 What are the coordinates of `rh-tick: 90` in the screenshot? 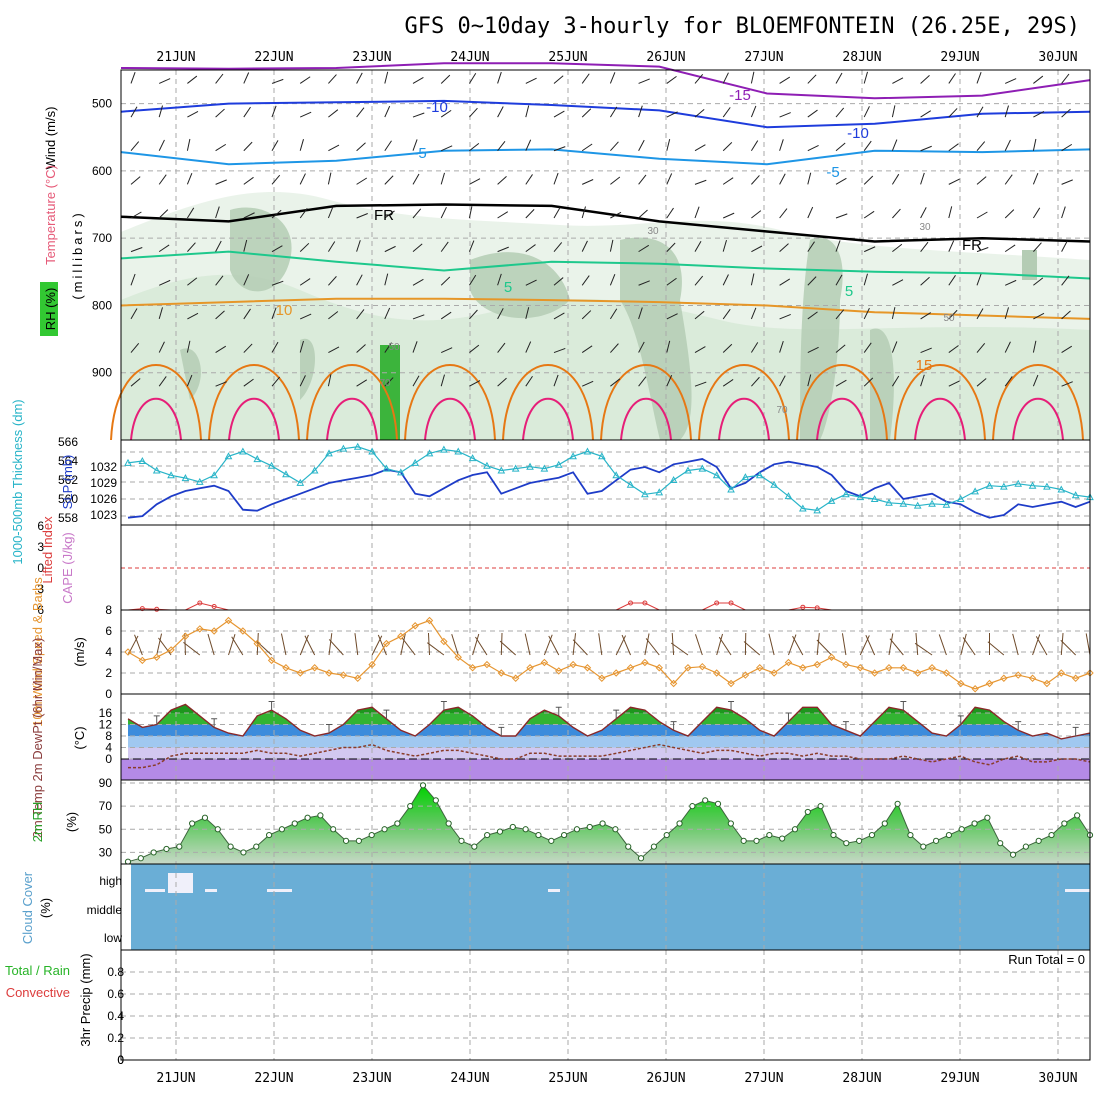 It's located at (106, 783).